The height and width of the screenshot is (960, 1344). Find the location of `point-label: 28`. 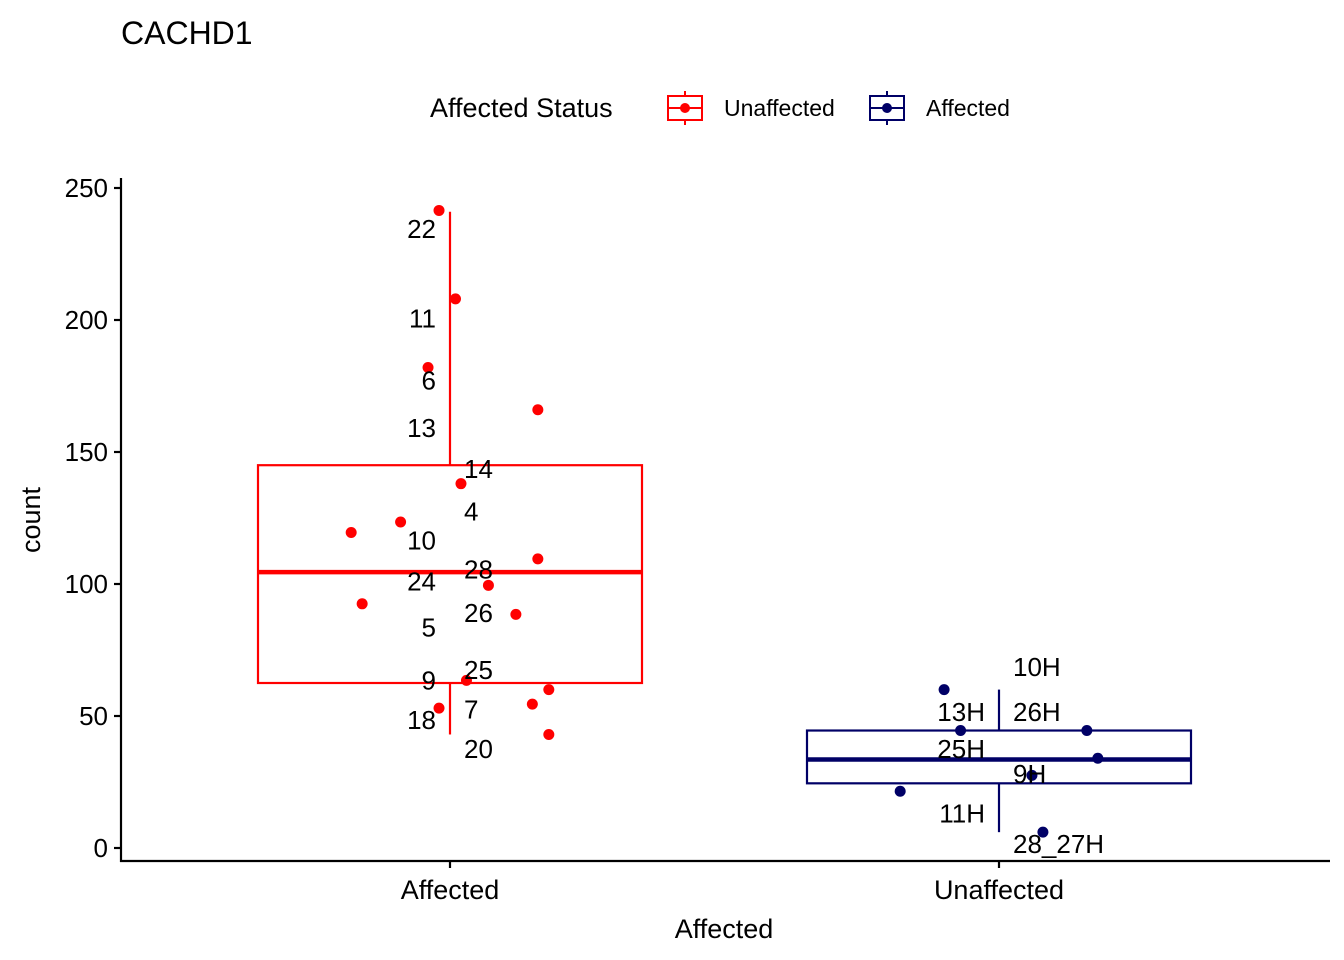

point-label: 28 is located at coordinates (478, 569).